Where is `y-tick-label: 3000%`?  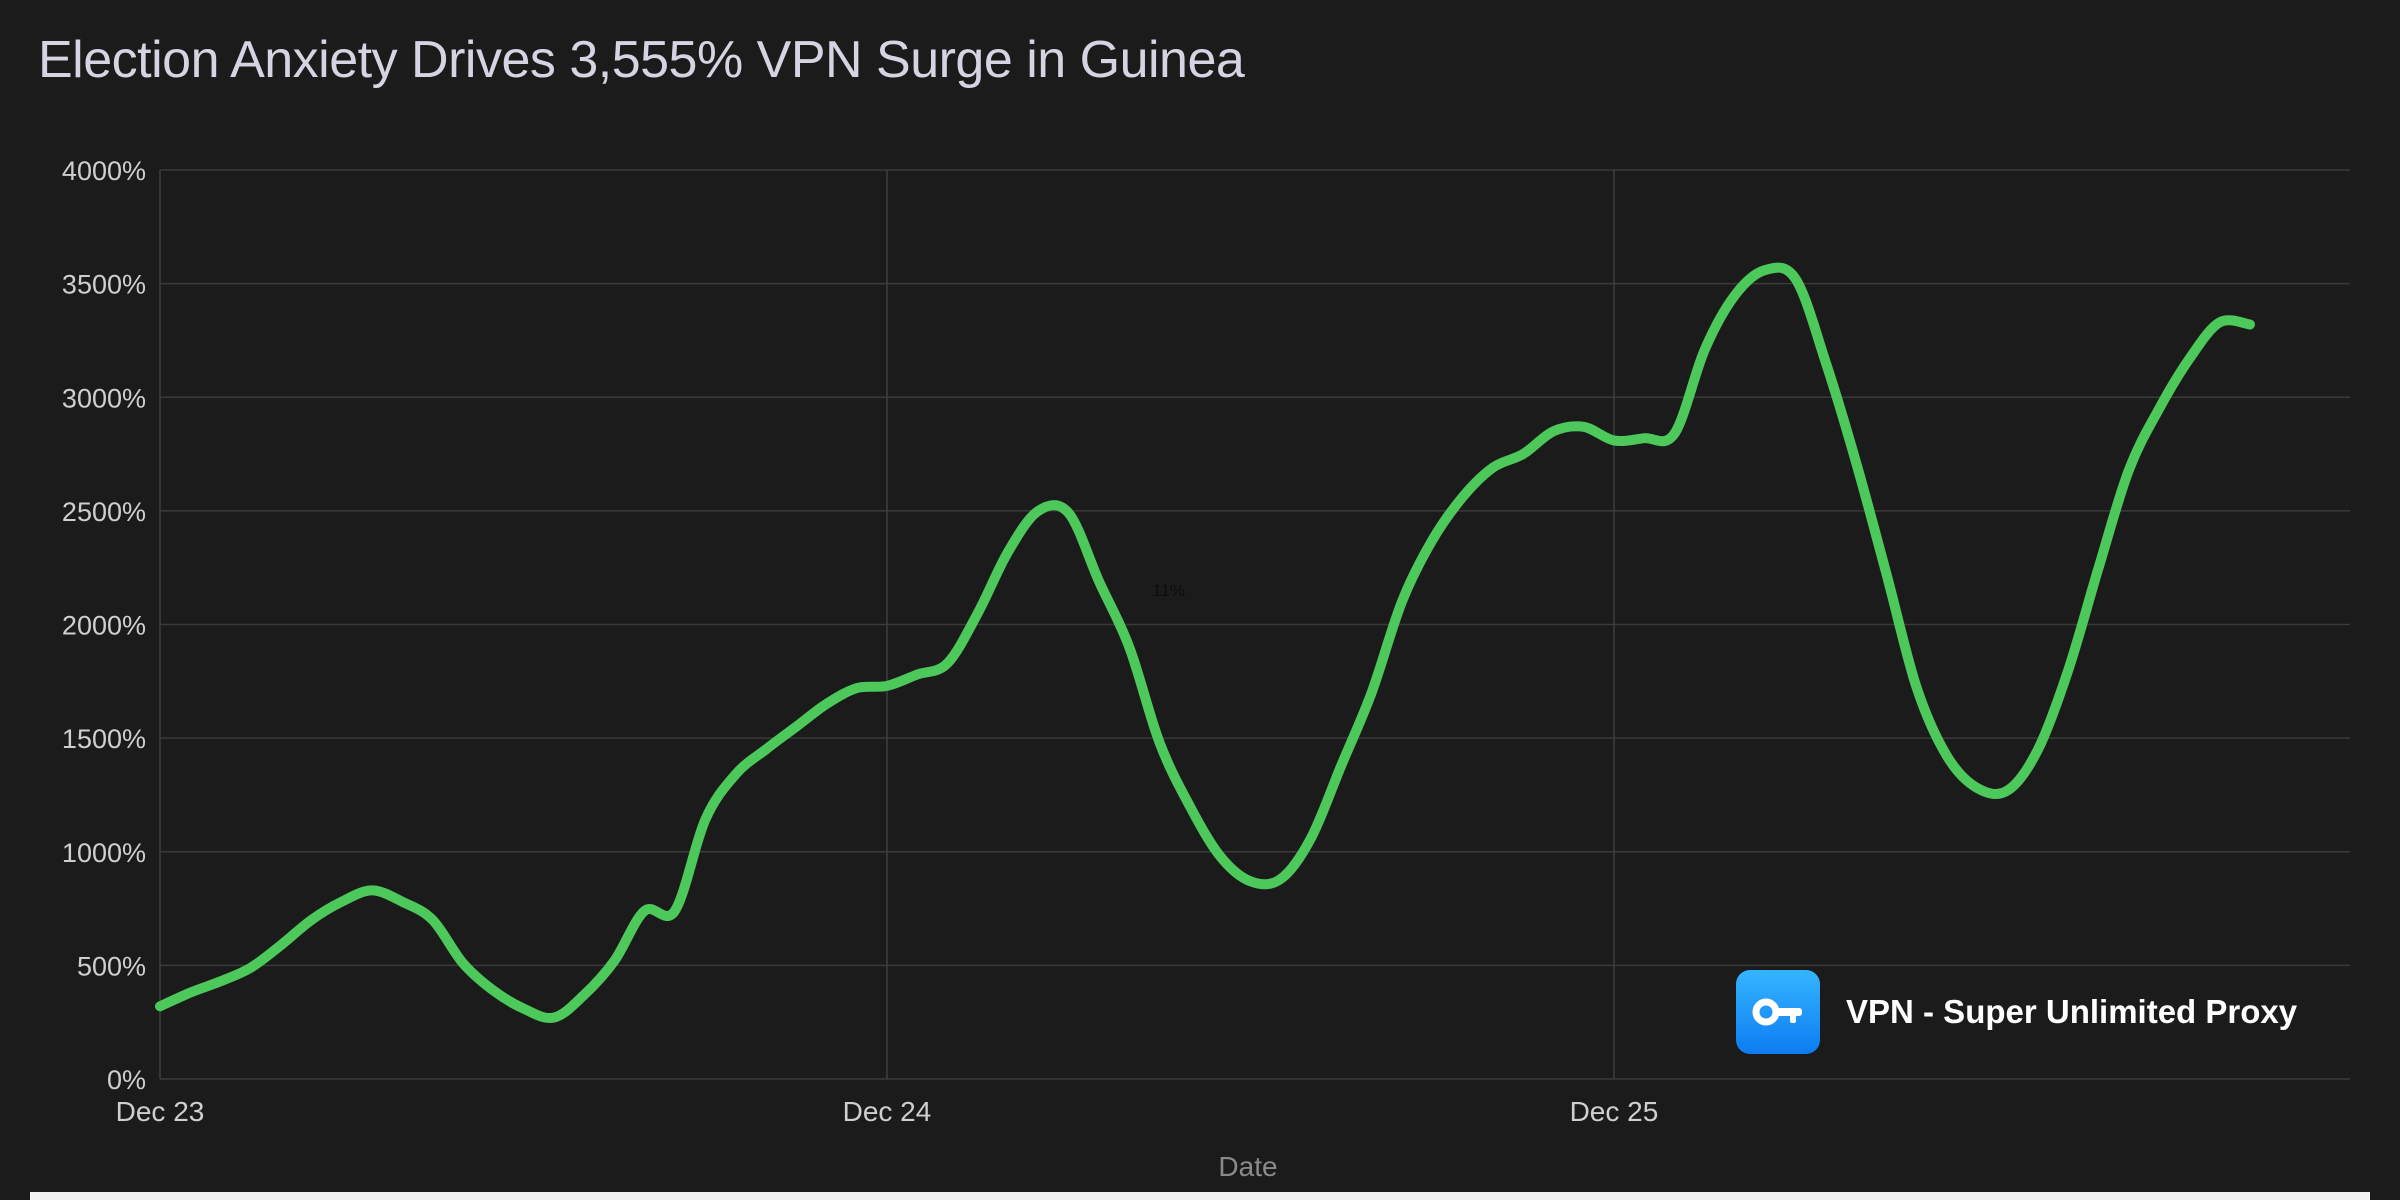
y-tick-label: 3000% is located at coordinates (104, 398).